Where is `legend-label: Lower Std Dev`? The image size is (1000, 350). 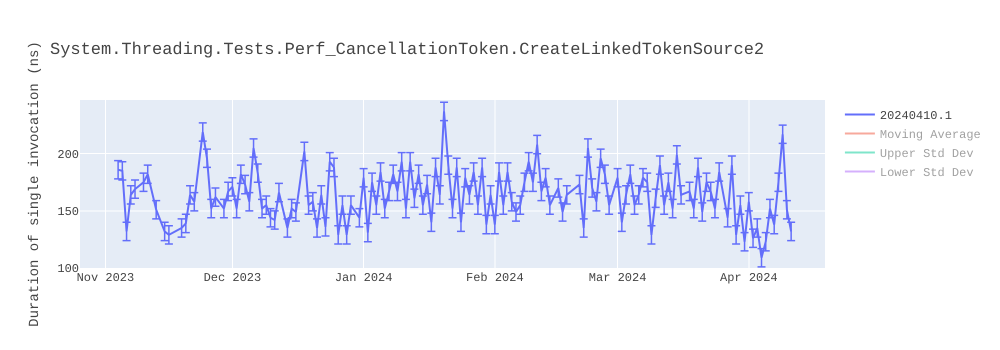
legend-label: Lower Std Dev is located at coordinates (927, 173).